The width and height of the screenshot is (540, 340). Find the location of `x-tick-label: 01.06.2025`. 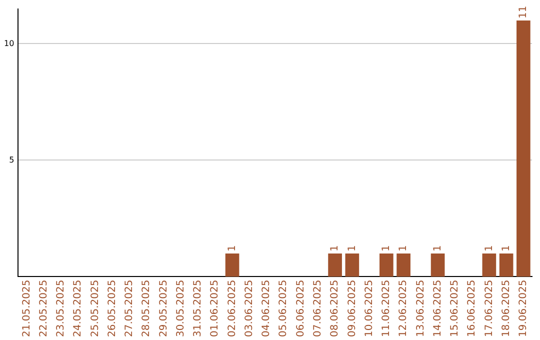

x-tick-label: 01.06.2025 is located at coordinates (215, 309).